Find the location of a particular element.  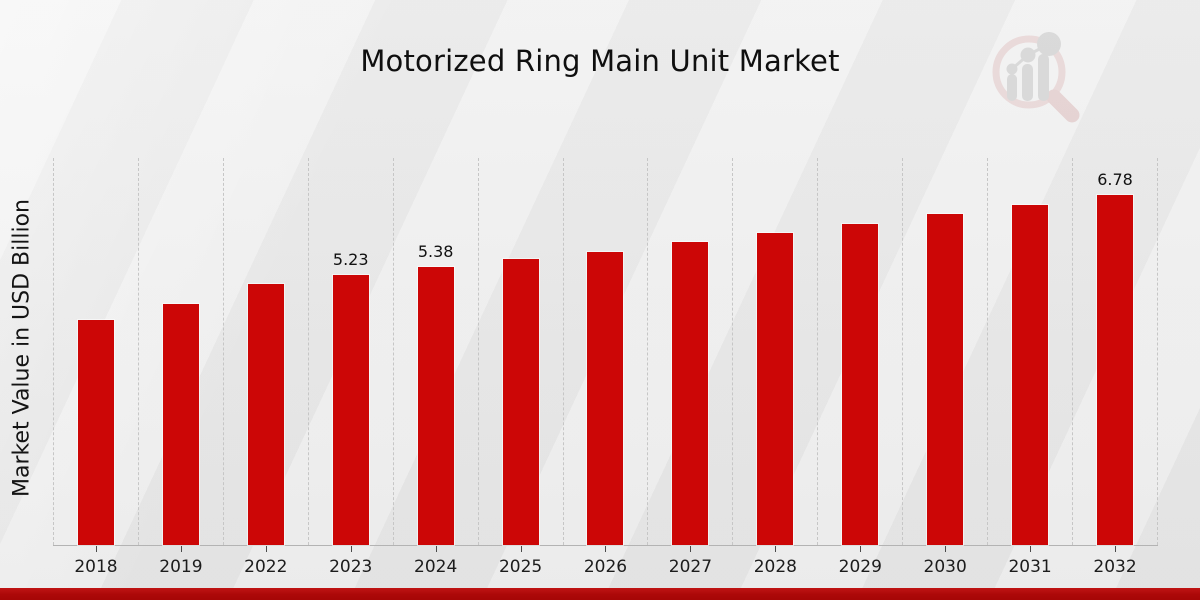

x-axis-tick-label: 2024 is located at coordinates (436, 567).